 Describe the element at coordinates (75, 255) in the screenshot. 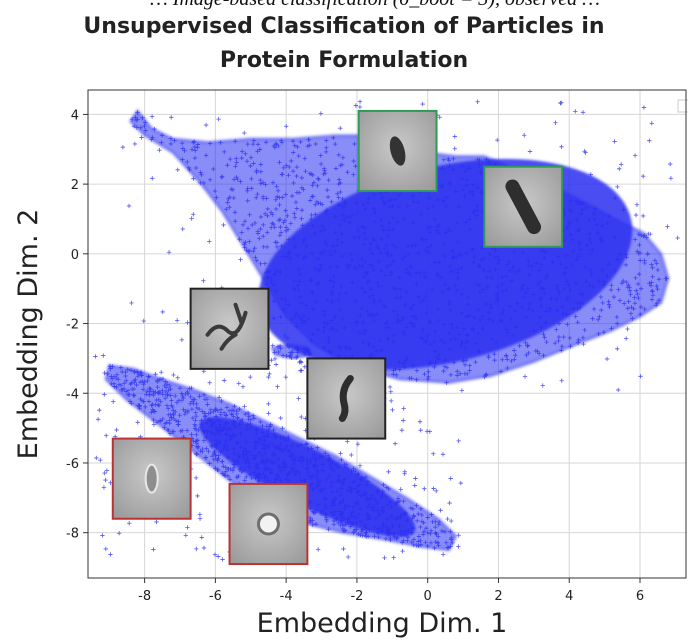

I see `y-tick-label: 0` at that location.